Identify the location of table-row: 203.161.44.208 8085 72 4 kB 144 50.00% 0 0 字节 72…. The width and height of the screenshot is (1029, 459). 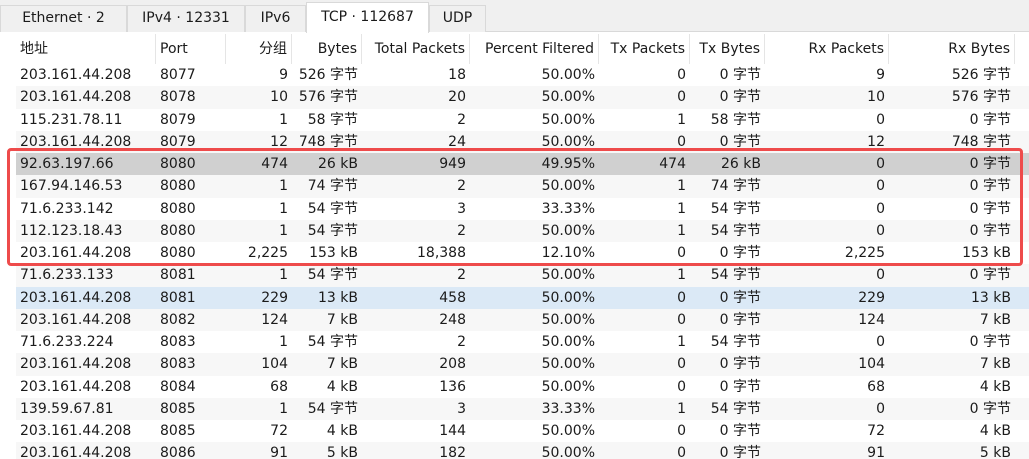
(522, 431).